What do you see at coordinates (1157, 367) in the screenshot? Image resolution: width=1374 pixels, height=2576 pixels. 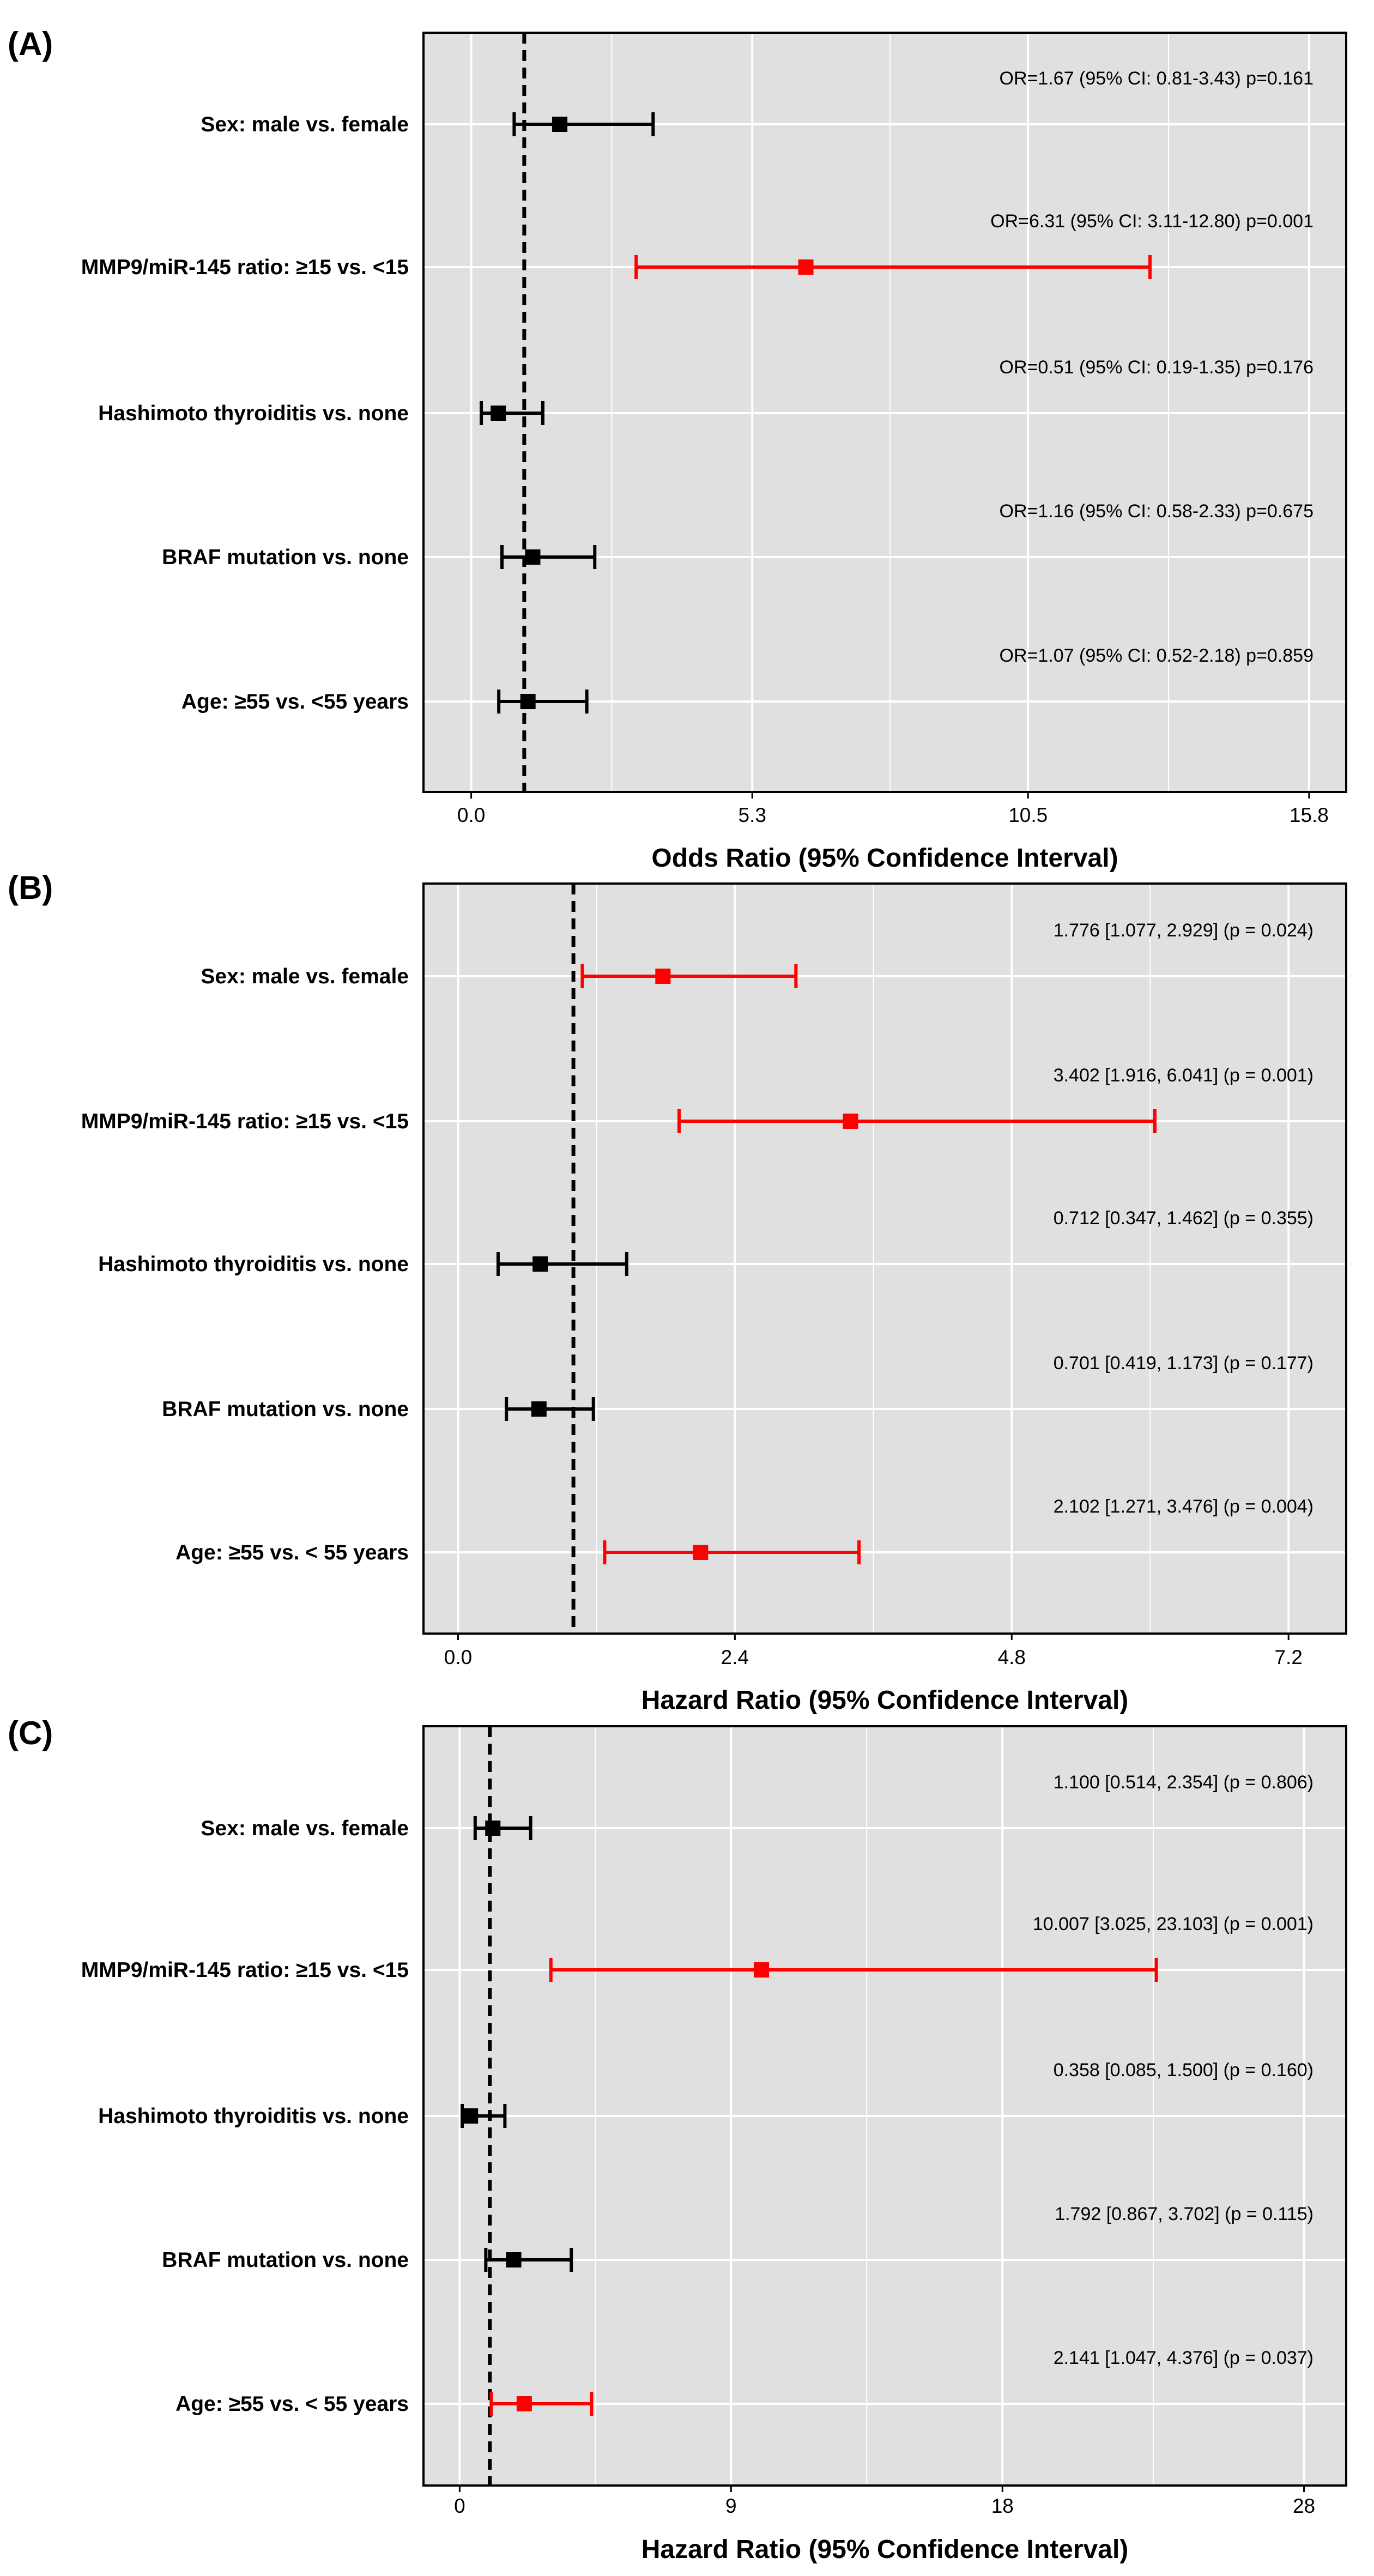 I see `row-annotation: OR=0.51 (95% CI: 0.19-1.35) p=0.176` at bounding box center [1157, 367].